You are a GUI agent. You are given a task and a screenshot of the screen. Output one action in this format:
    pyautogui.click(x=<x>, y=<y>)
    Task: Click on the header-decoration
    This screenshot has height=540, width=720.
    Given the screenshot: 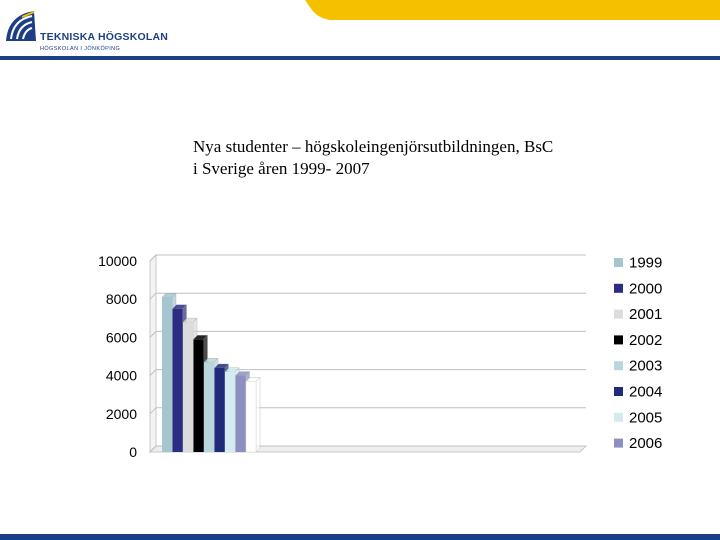 What is the action you would take?
    pyautogui.click(x=360, y=30)
    